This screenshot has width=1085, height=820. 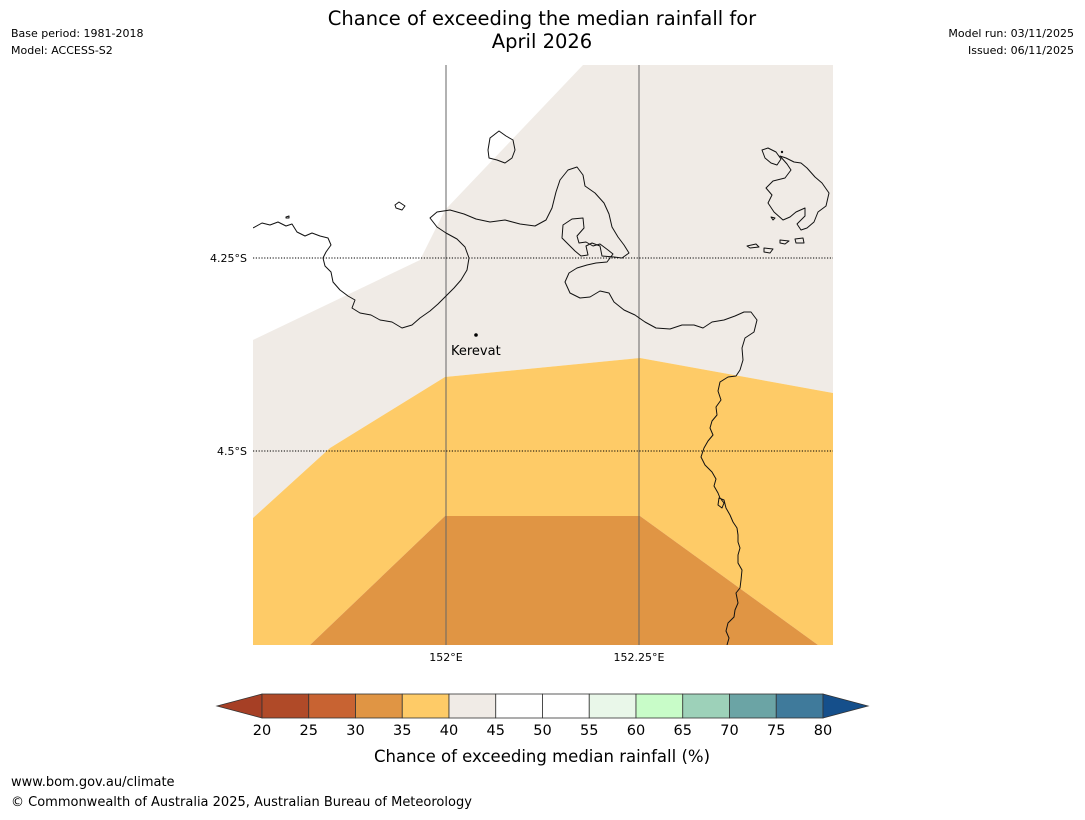 I want to click on lon-label-152-25: 152.25°E, so click(x=639, y=657).